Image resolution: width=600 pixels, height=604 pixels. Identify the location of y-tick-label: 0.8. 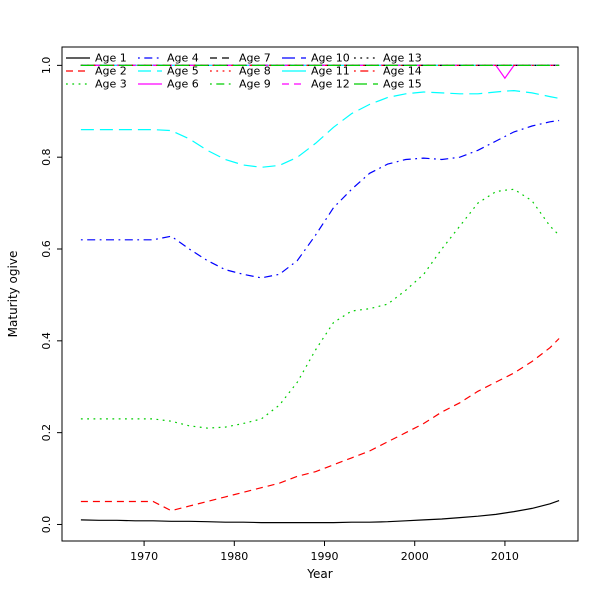
(46, 157).